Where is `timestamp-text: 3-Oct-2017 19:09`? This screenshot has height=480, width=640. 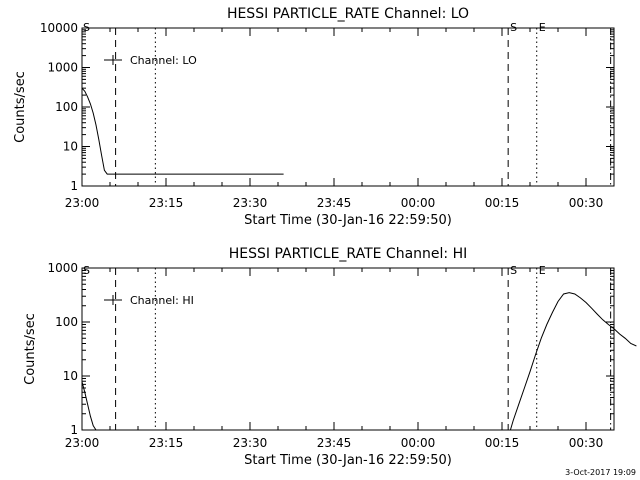
timestamp-text: 3-Oct-2017 19:09 is located at coordinates (600, 472).